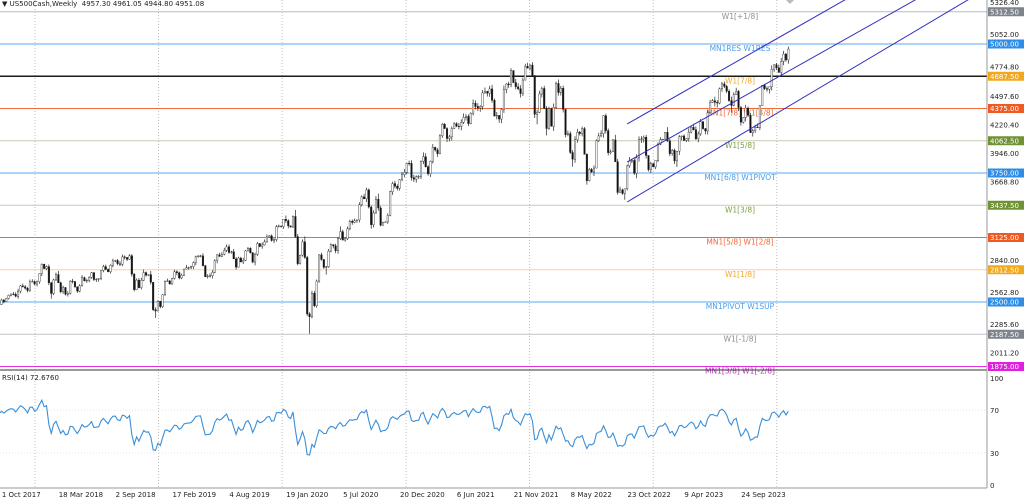  Describe the element at coordinates (1004, 182) in the screenshot. I see `price-tick-label: 3668.80` at that location.